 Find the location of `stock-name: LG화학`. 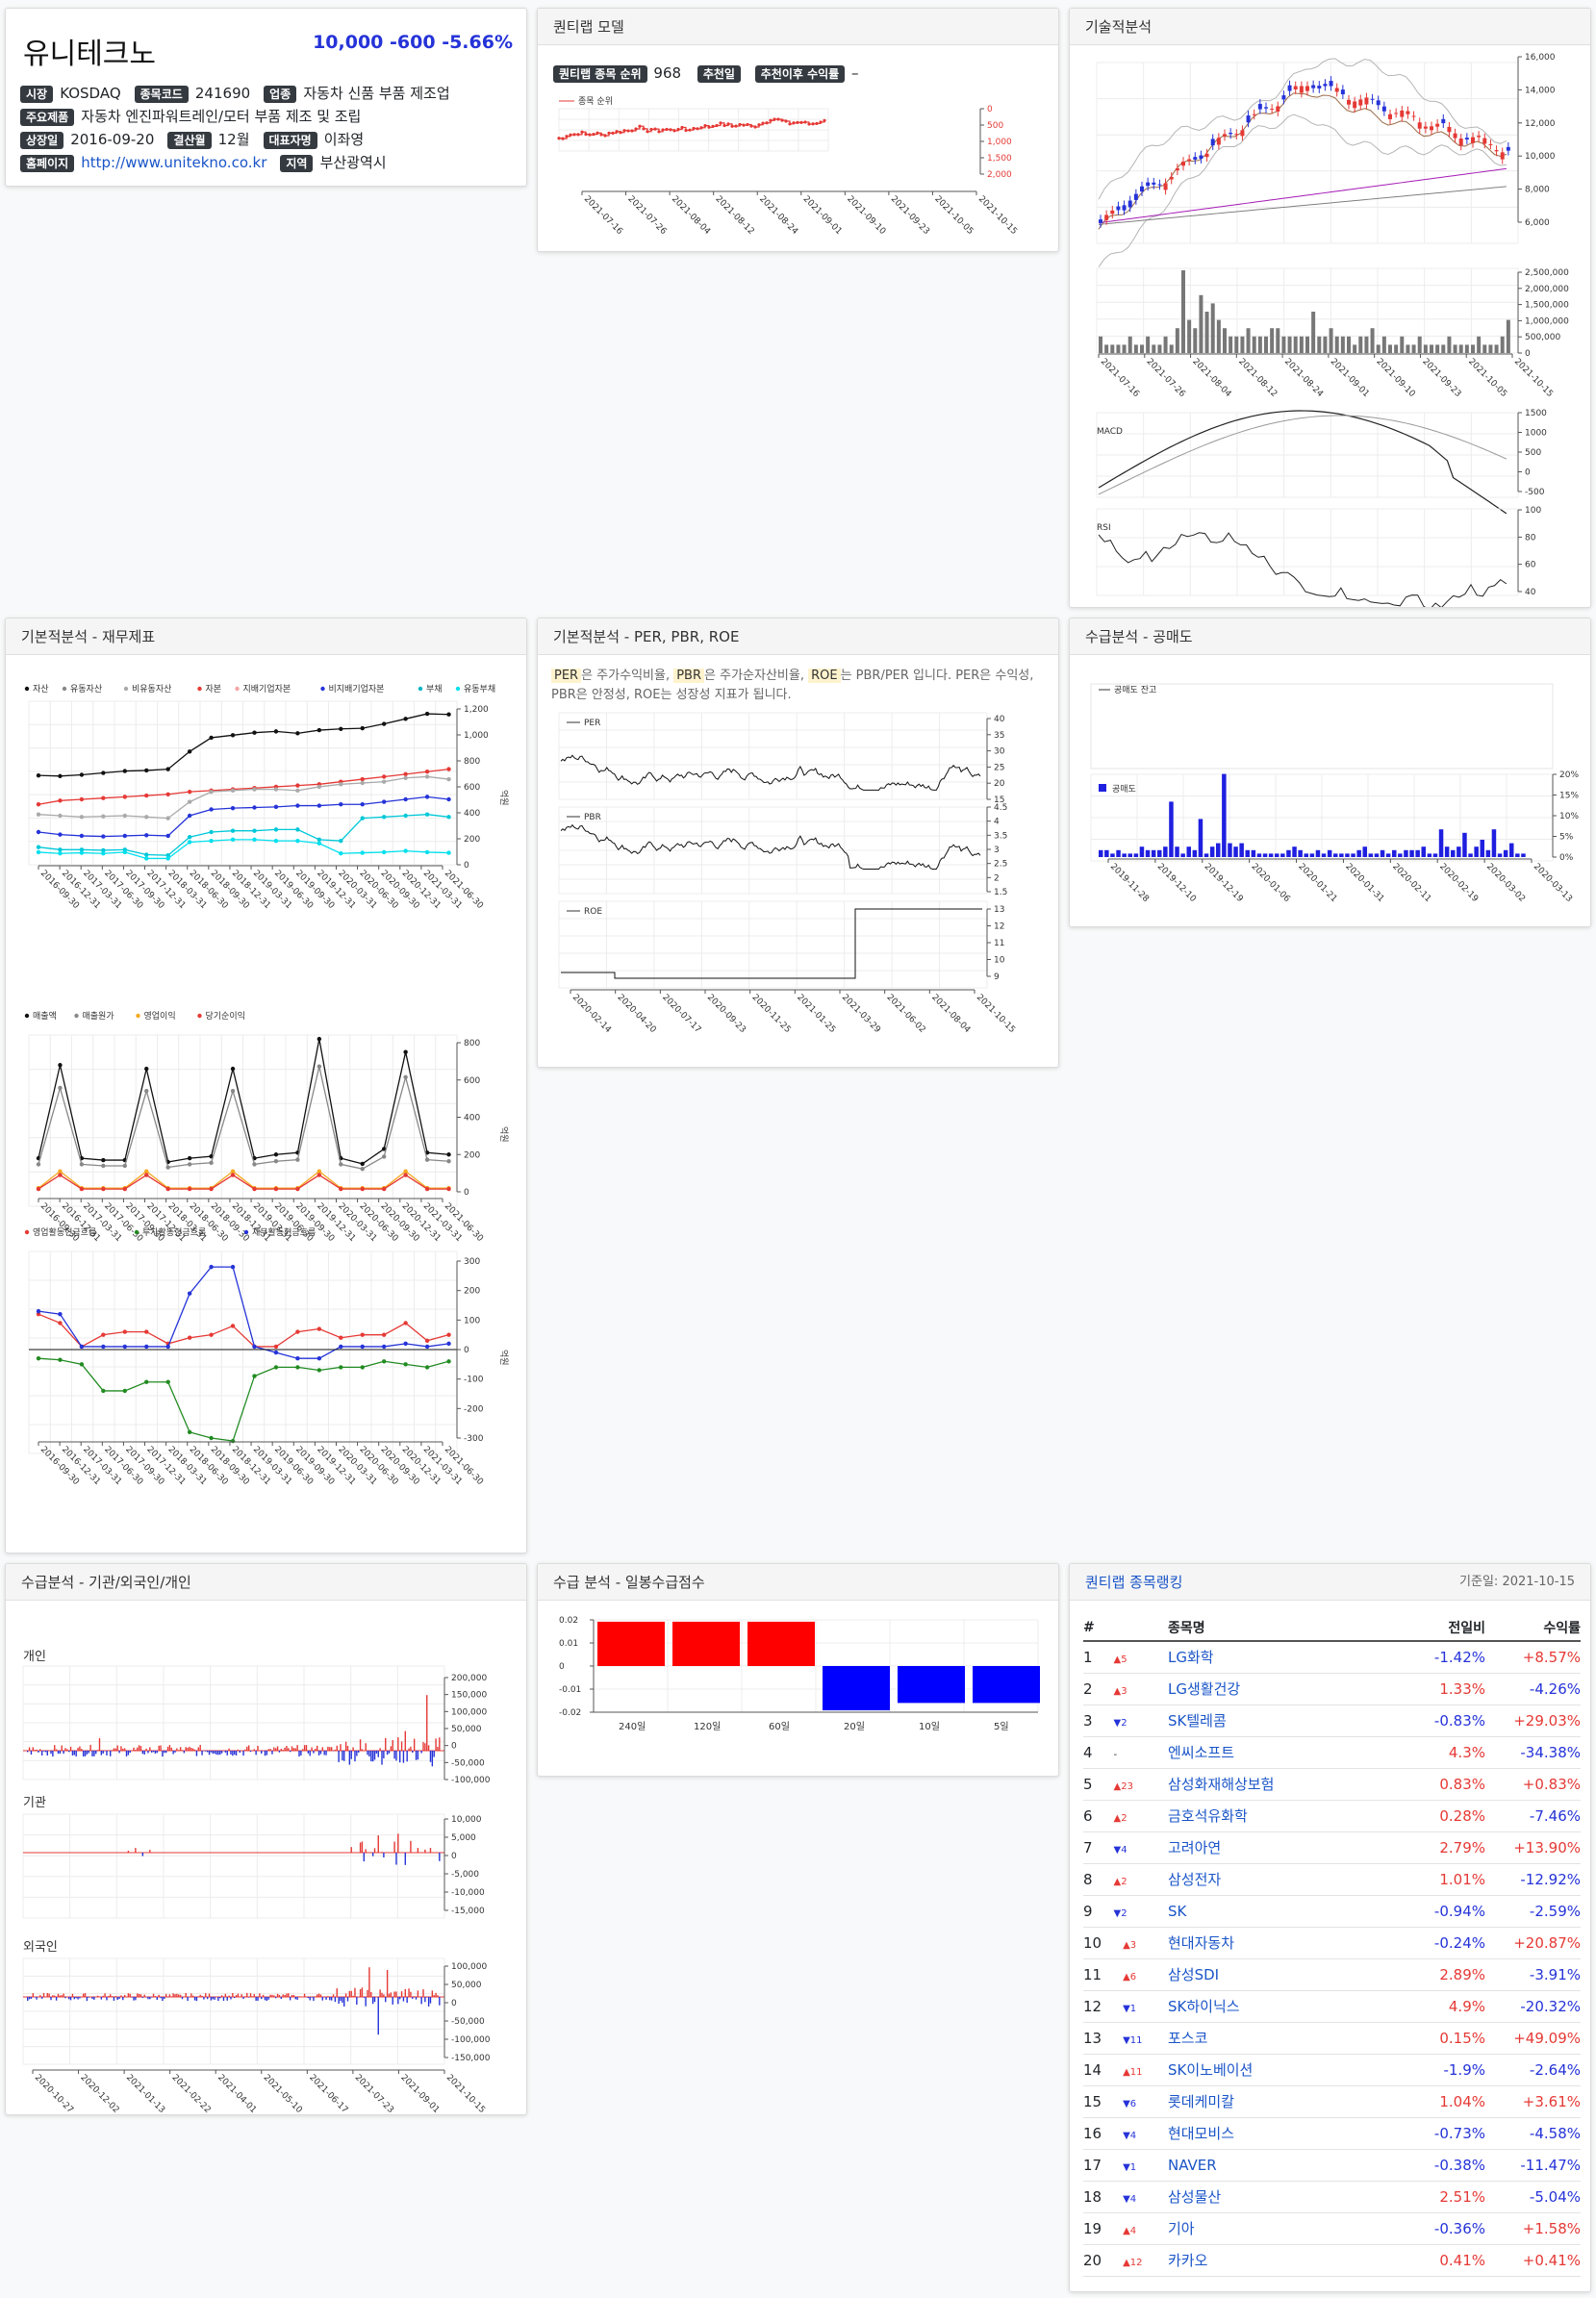

stock-name: LG화학 is located at coordinates (1278, 1657).